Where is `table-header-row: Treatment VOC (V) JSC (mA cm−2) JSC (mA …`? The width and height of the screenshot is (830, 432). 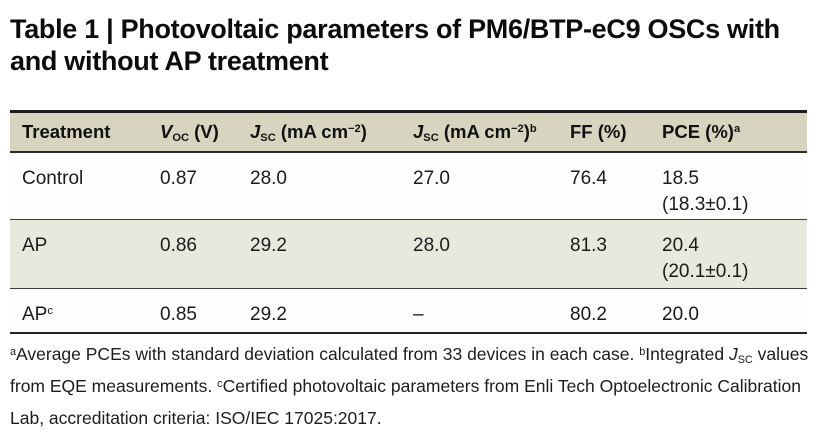 table-header-row: Treatment VOC (V) JSC (mA cm−2) JSC (mA … is located at coordinates (408, 132).